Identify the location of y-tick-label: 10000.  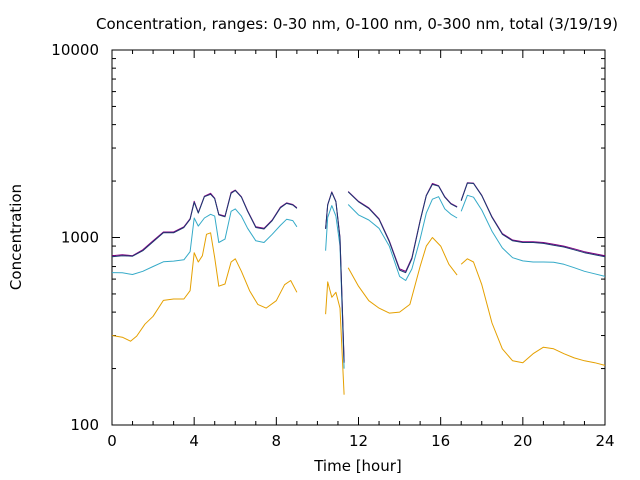
(75, 50).